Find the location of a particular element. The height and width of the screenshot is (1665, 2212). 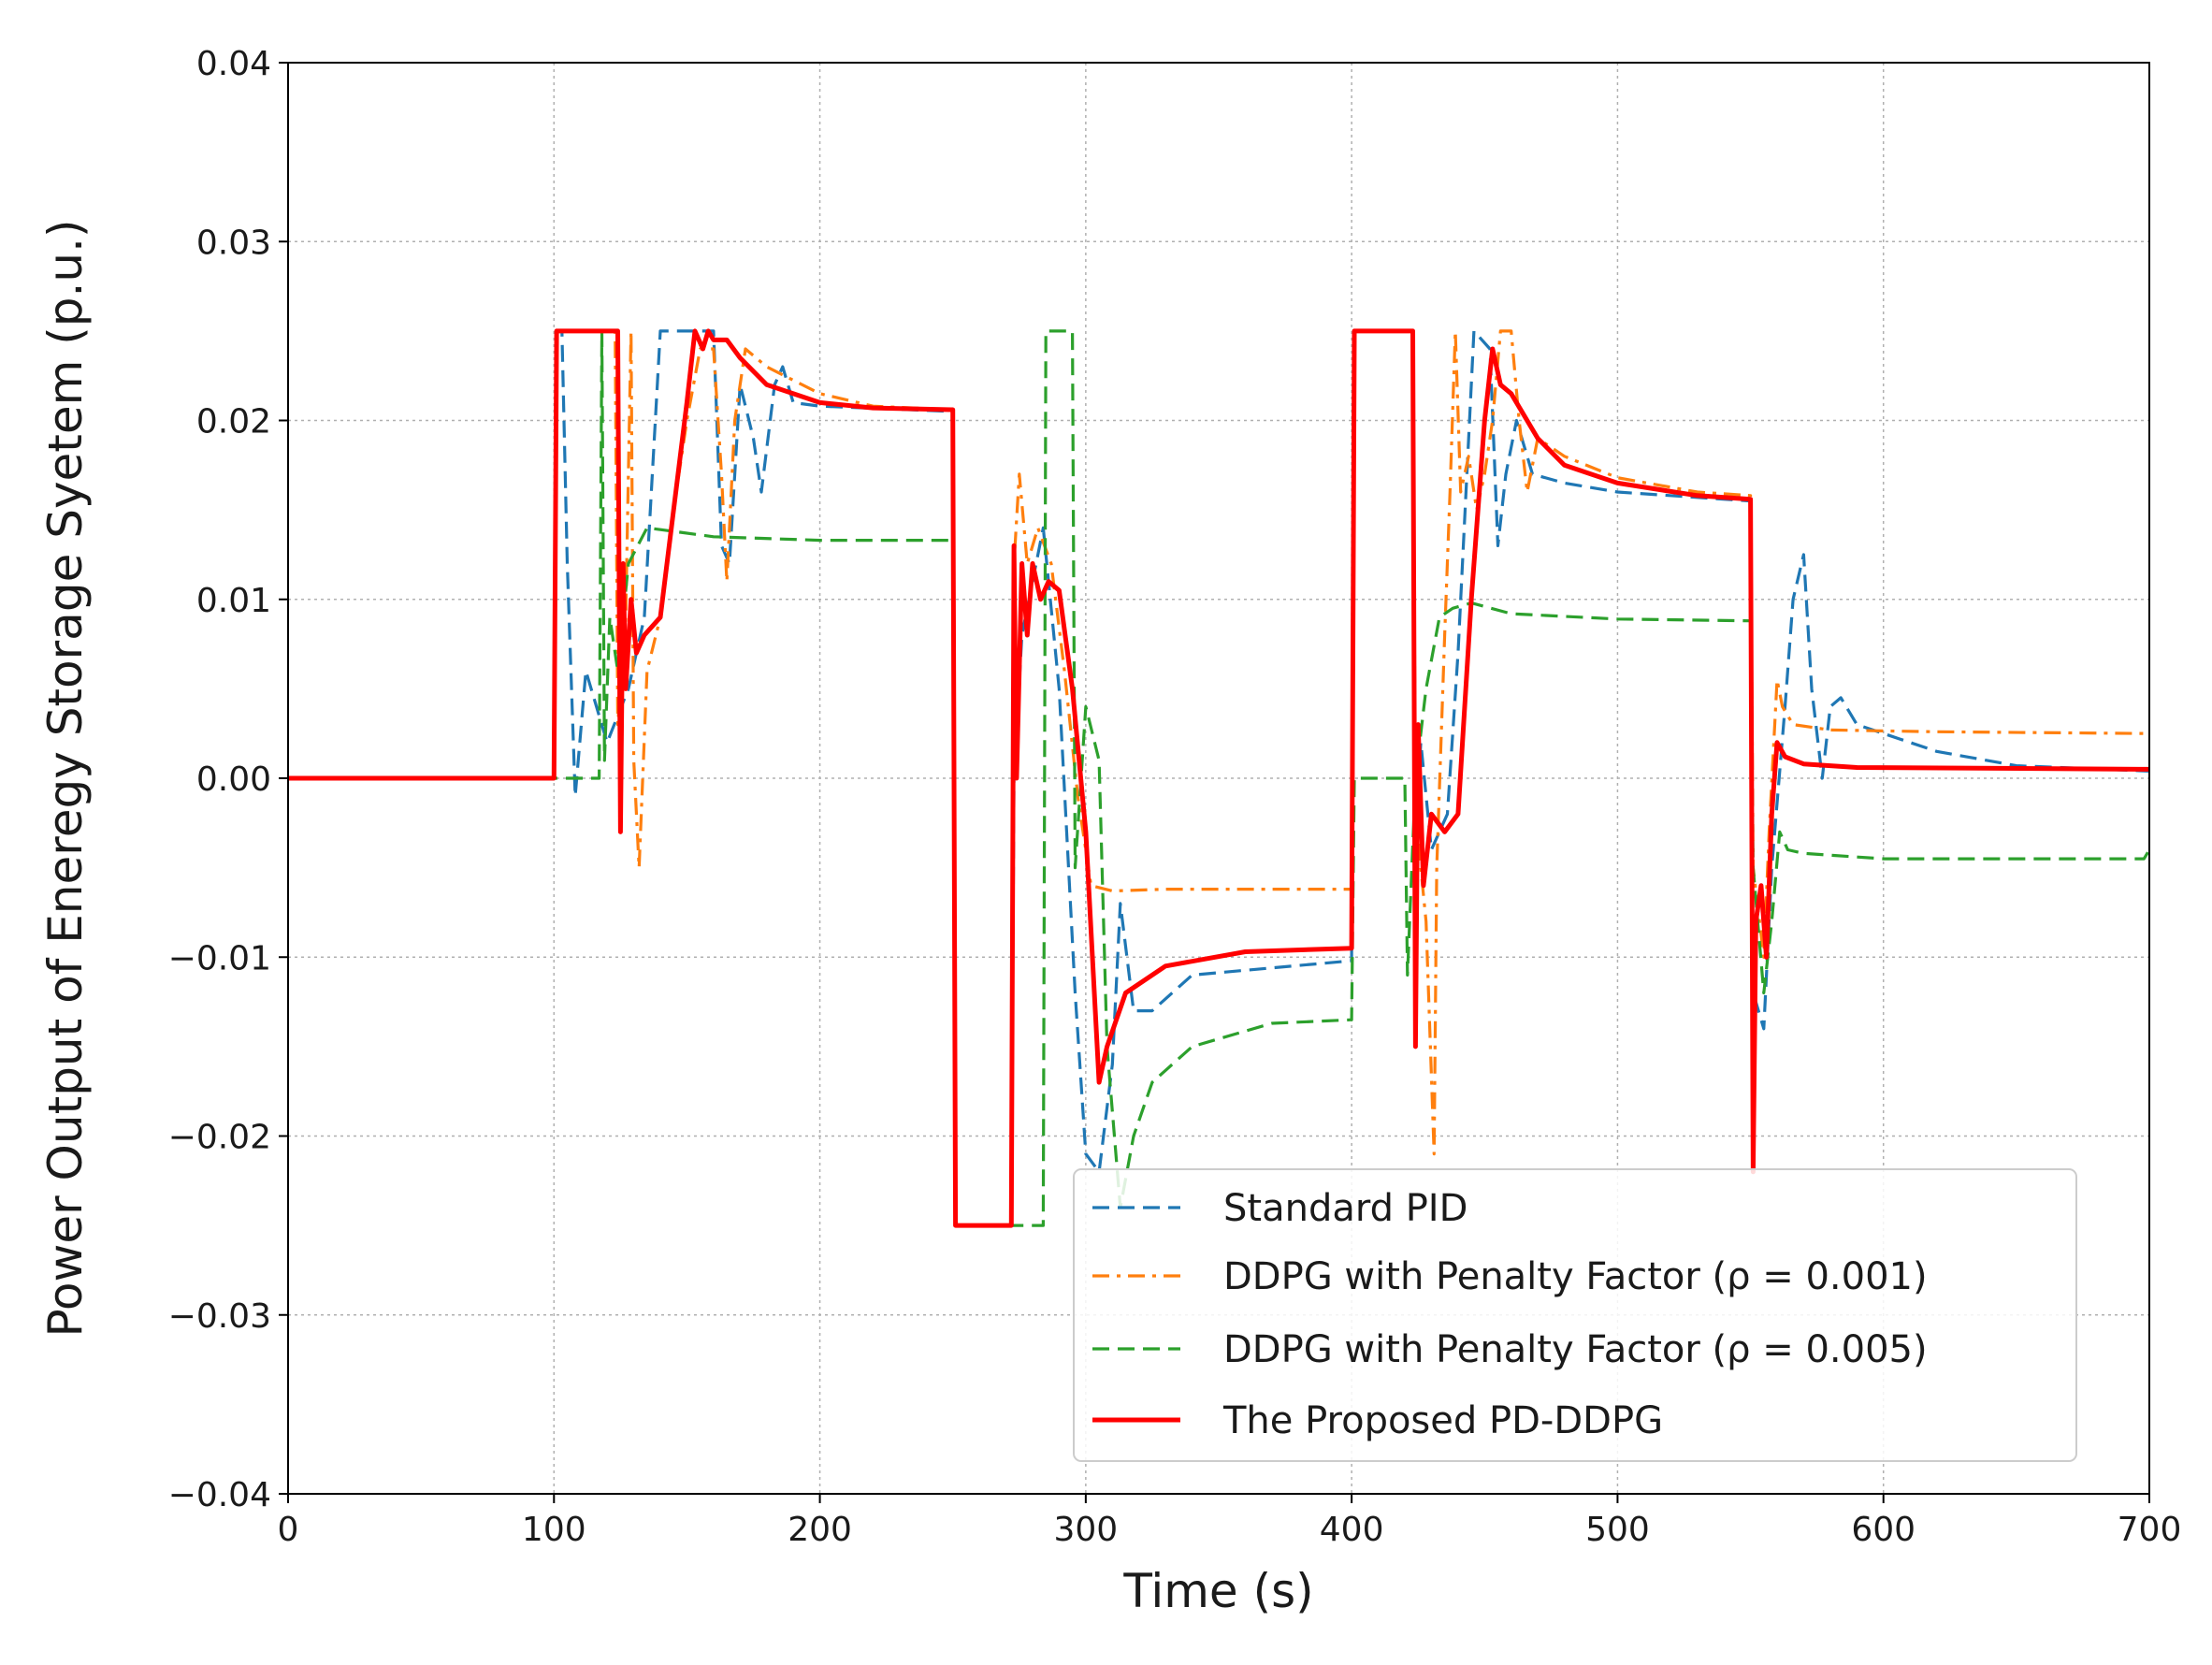

y-tick-label: −0.01 is located at coordinates (219, 958).